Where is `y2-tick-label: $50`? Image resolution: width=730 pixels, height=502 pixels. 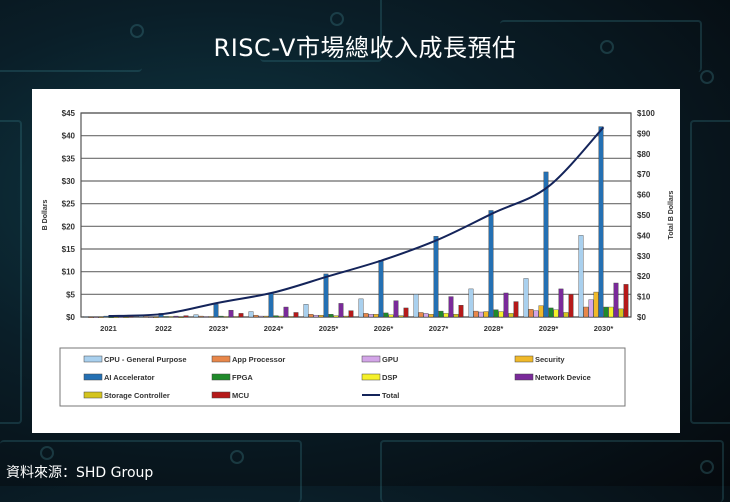
y2-tick-label: $50 is located at coordinates (644, 215).